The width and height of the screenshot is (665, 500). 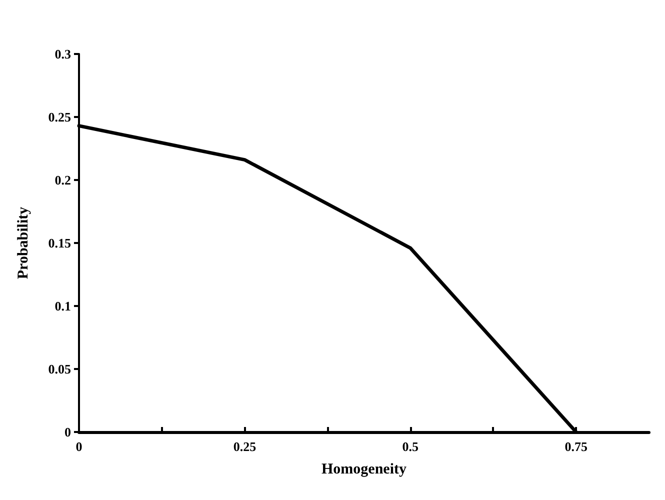 I want to click on y-tick-label: 0, so click(x=67, y=432).